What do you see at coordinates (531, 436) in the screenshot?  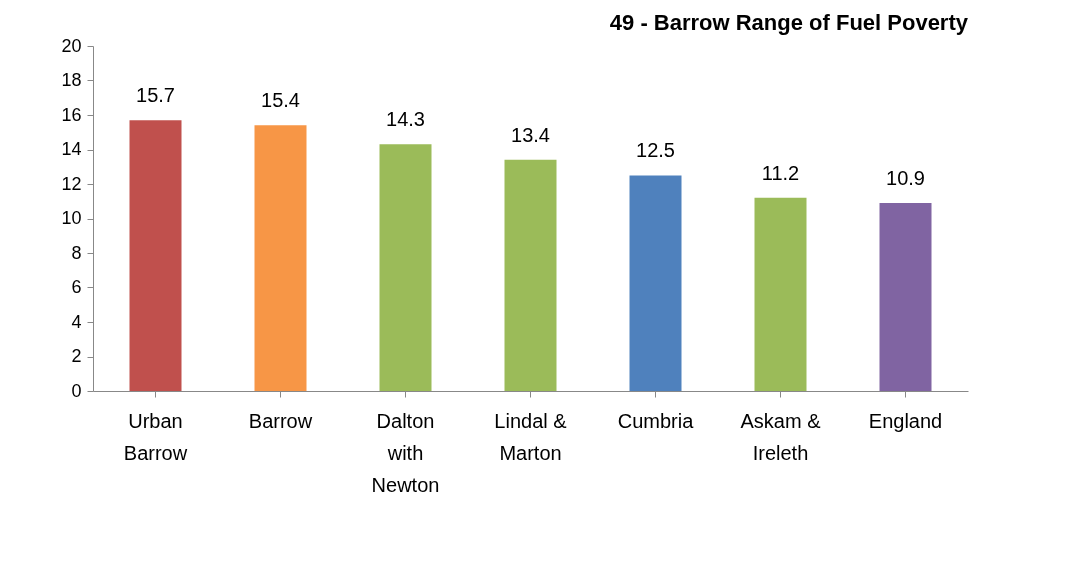 I see `x-tick-label: Lindal & Marton` at bounding box center [531, 436].